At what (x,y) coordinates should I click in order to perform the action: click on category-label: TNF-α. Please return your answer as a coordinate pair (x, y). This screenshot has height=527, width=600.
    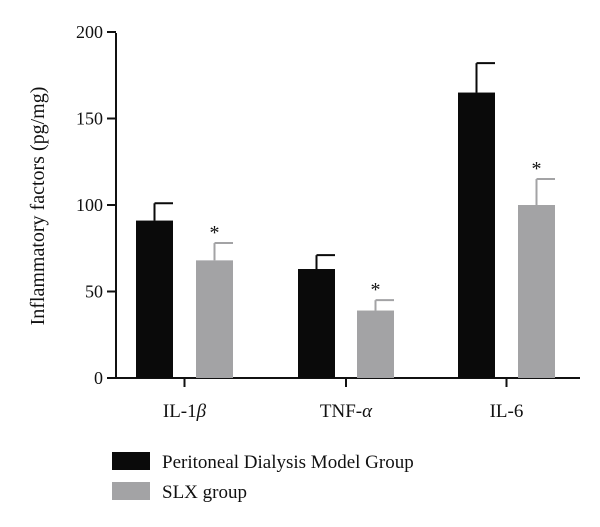
    Looking at the image, I should click on (346, 411).